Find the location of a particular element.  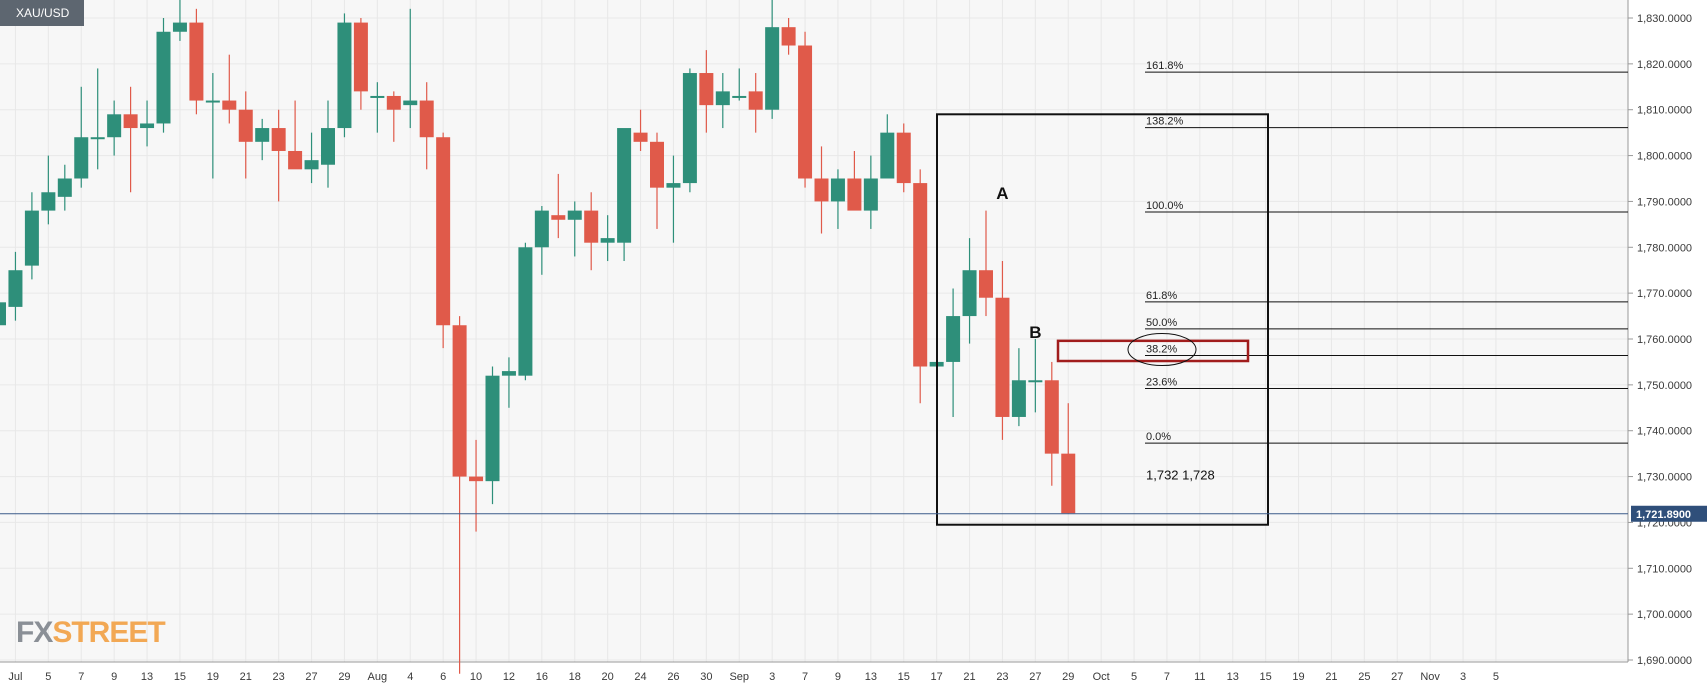

symbol-badge: XAU/USD is located at coordinates (42, 13).